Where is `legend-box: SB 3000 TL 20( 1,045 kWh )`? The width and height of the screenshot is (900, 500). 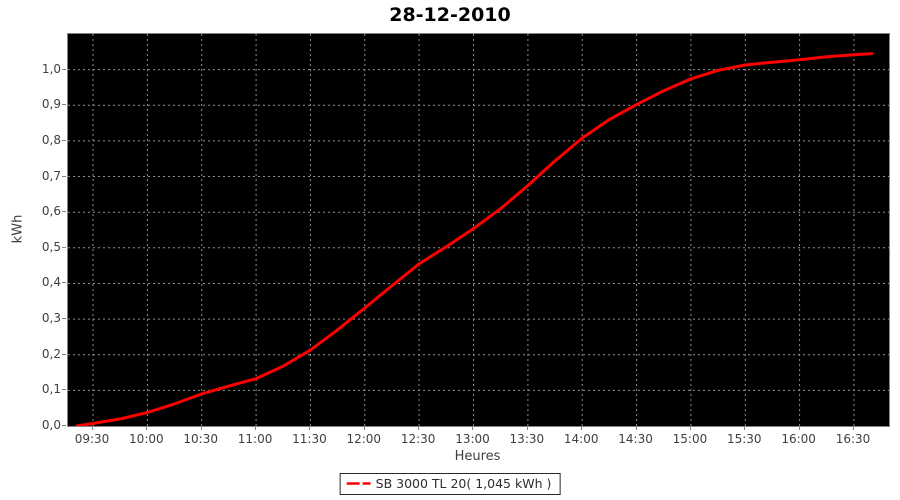 legend-box: SB 3000 TL 20( 1,045 kWh ) is located at coordinates (450, 484).